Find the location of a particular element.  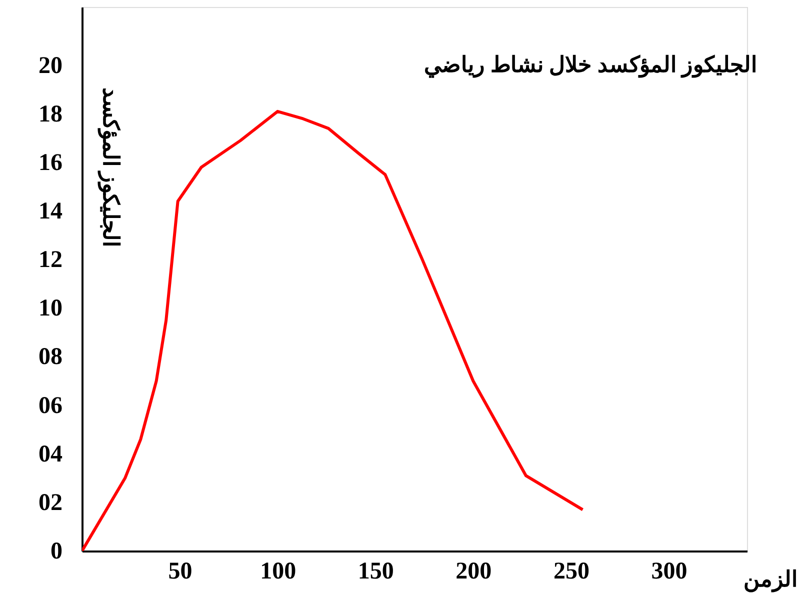

x-tick-label: 200 is located at coordinates (474, 571).